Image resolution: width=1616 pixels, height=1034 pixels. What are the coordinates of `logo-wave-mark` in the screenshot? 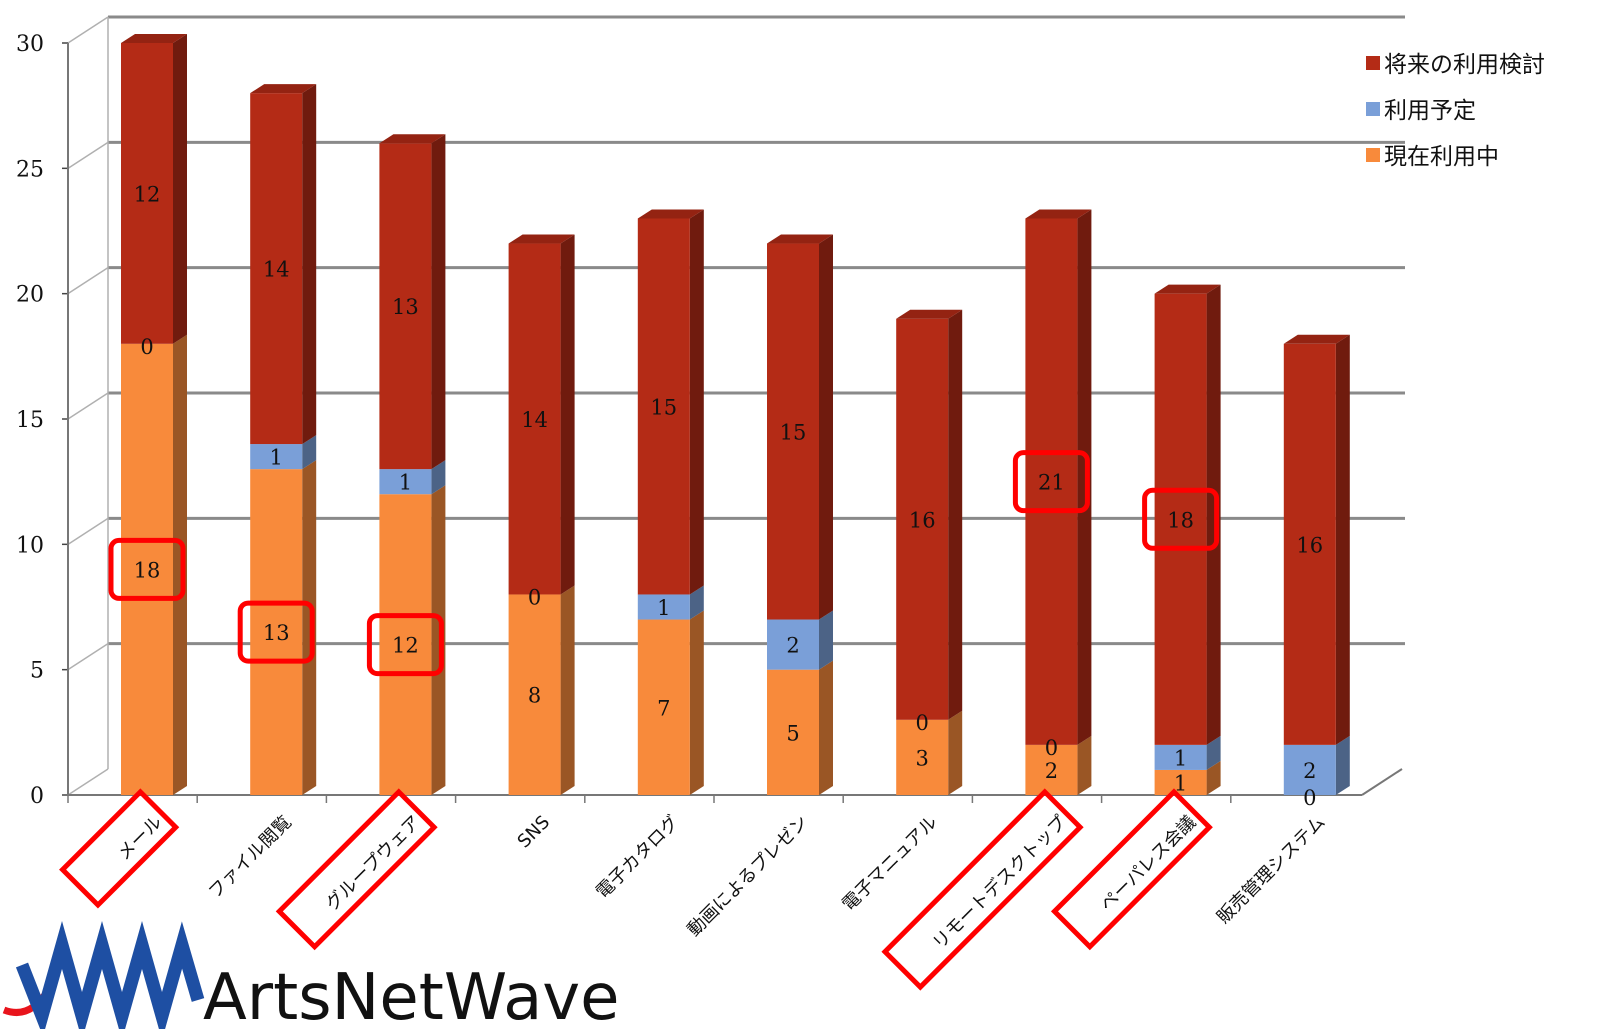 It's located at (110, 977).